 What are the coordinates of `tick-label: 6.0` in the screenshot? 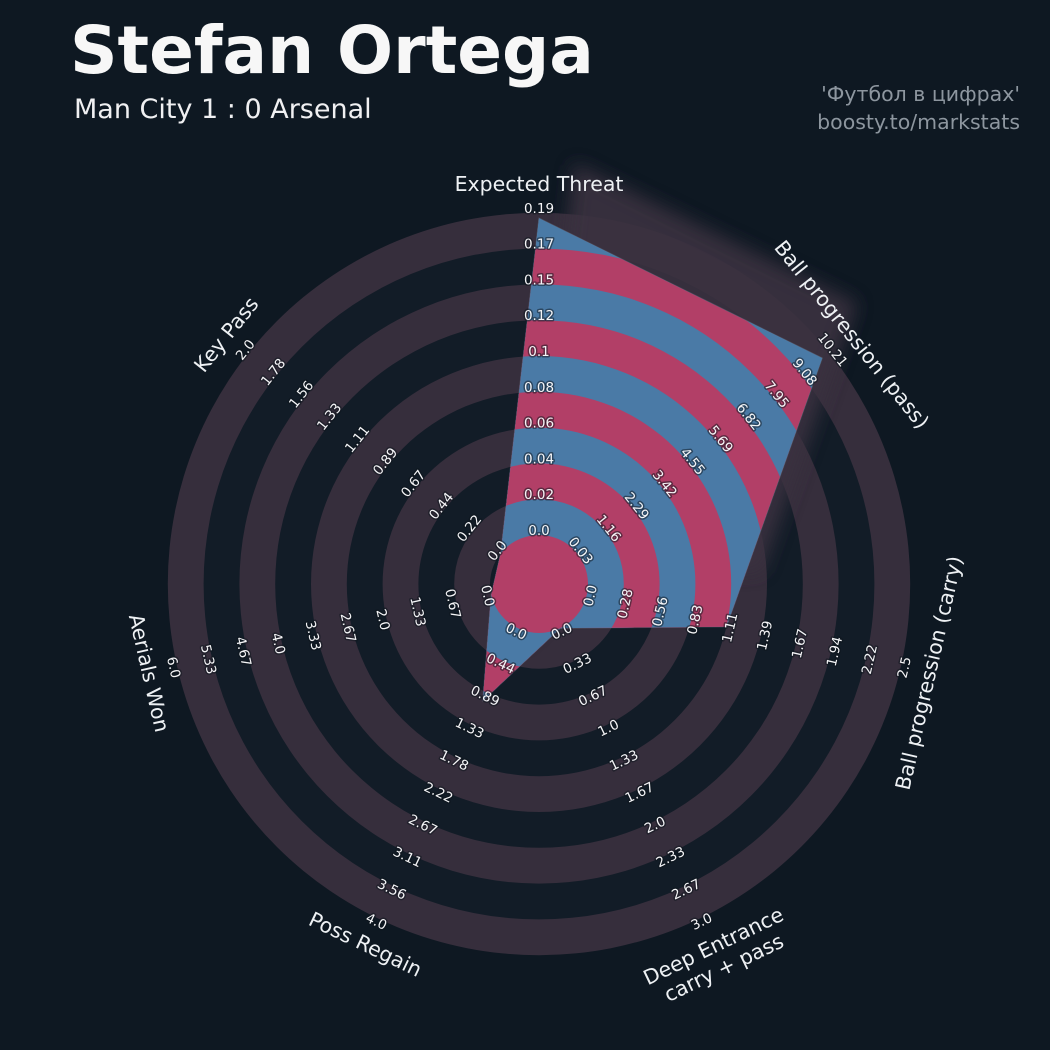 It's located at (173, 667).